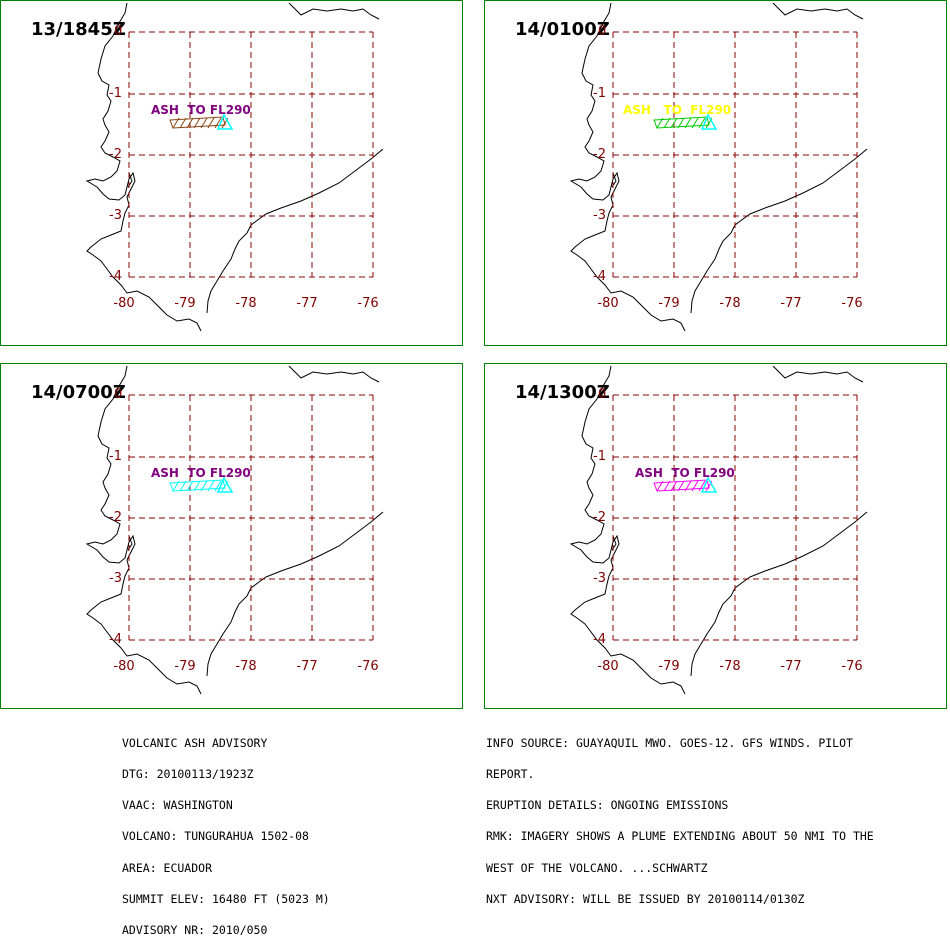 This screenshot has height=946, width=950. I want to click on advisory-line: ERUPTION DETAILS: ONGOING EMISSIONS, so click(607, 805).